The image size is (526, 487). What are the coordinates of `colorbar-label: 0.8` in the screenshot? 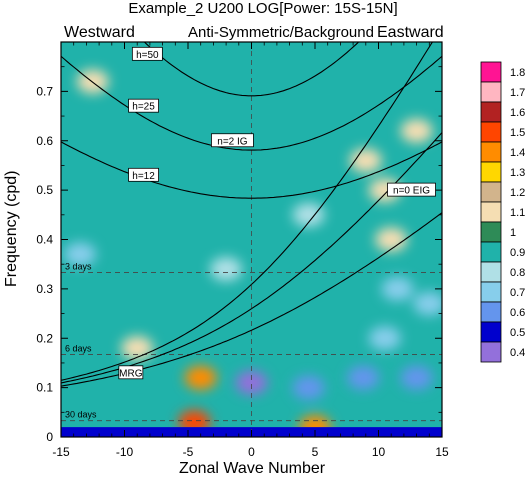 It's located at (517, 273).